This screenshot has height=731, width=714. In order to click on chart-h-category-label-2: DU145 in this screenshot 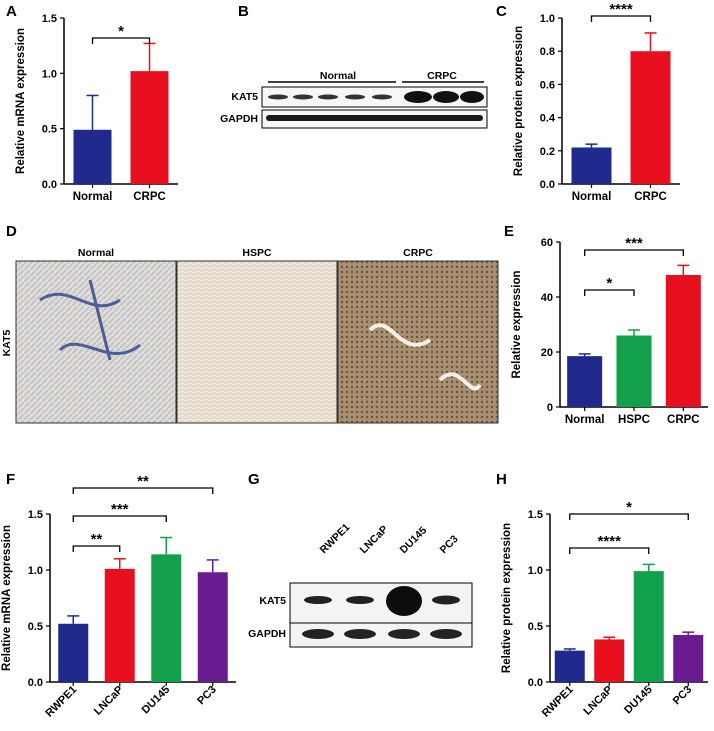, I will do `click(638, 700)`.